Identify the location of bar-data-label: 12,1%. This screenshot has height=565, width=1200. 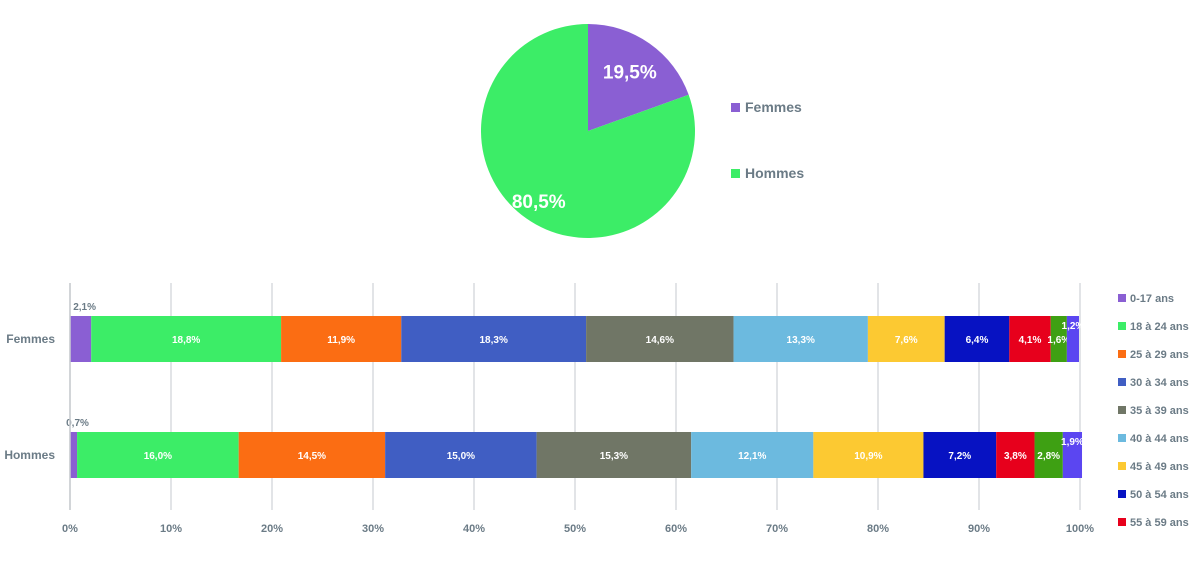
(752, 456).